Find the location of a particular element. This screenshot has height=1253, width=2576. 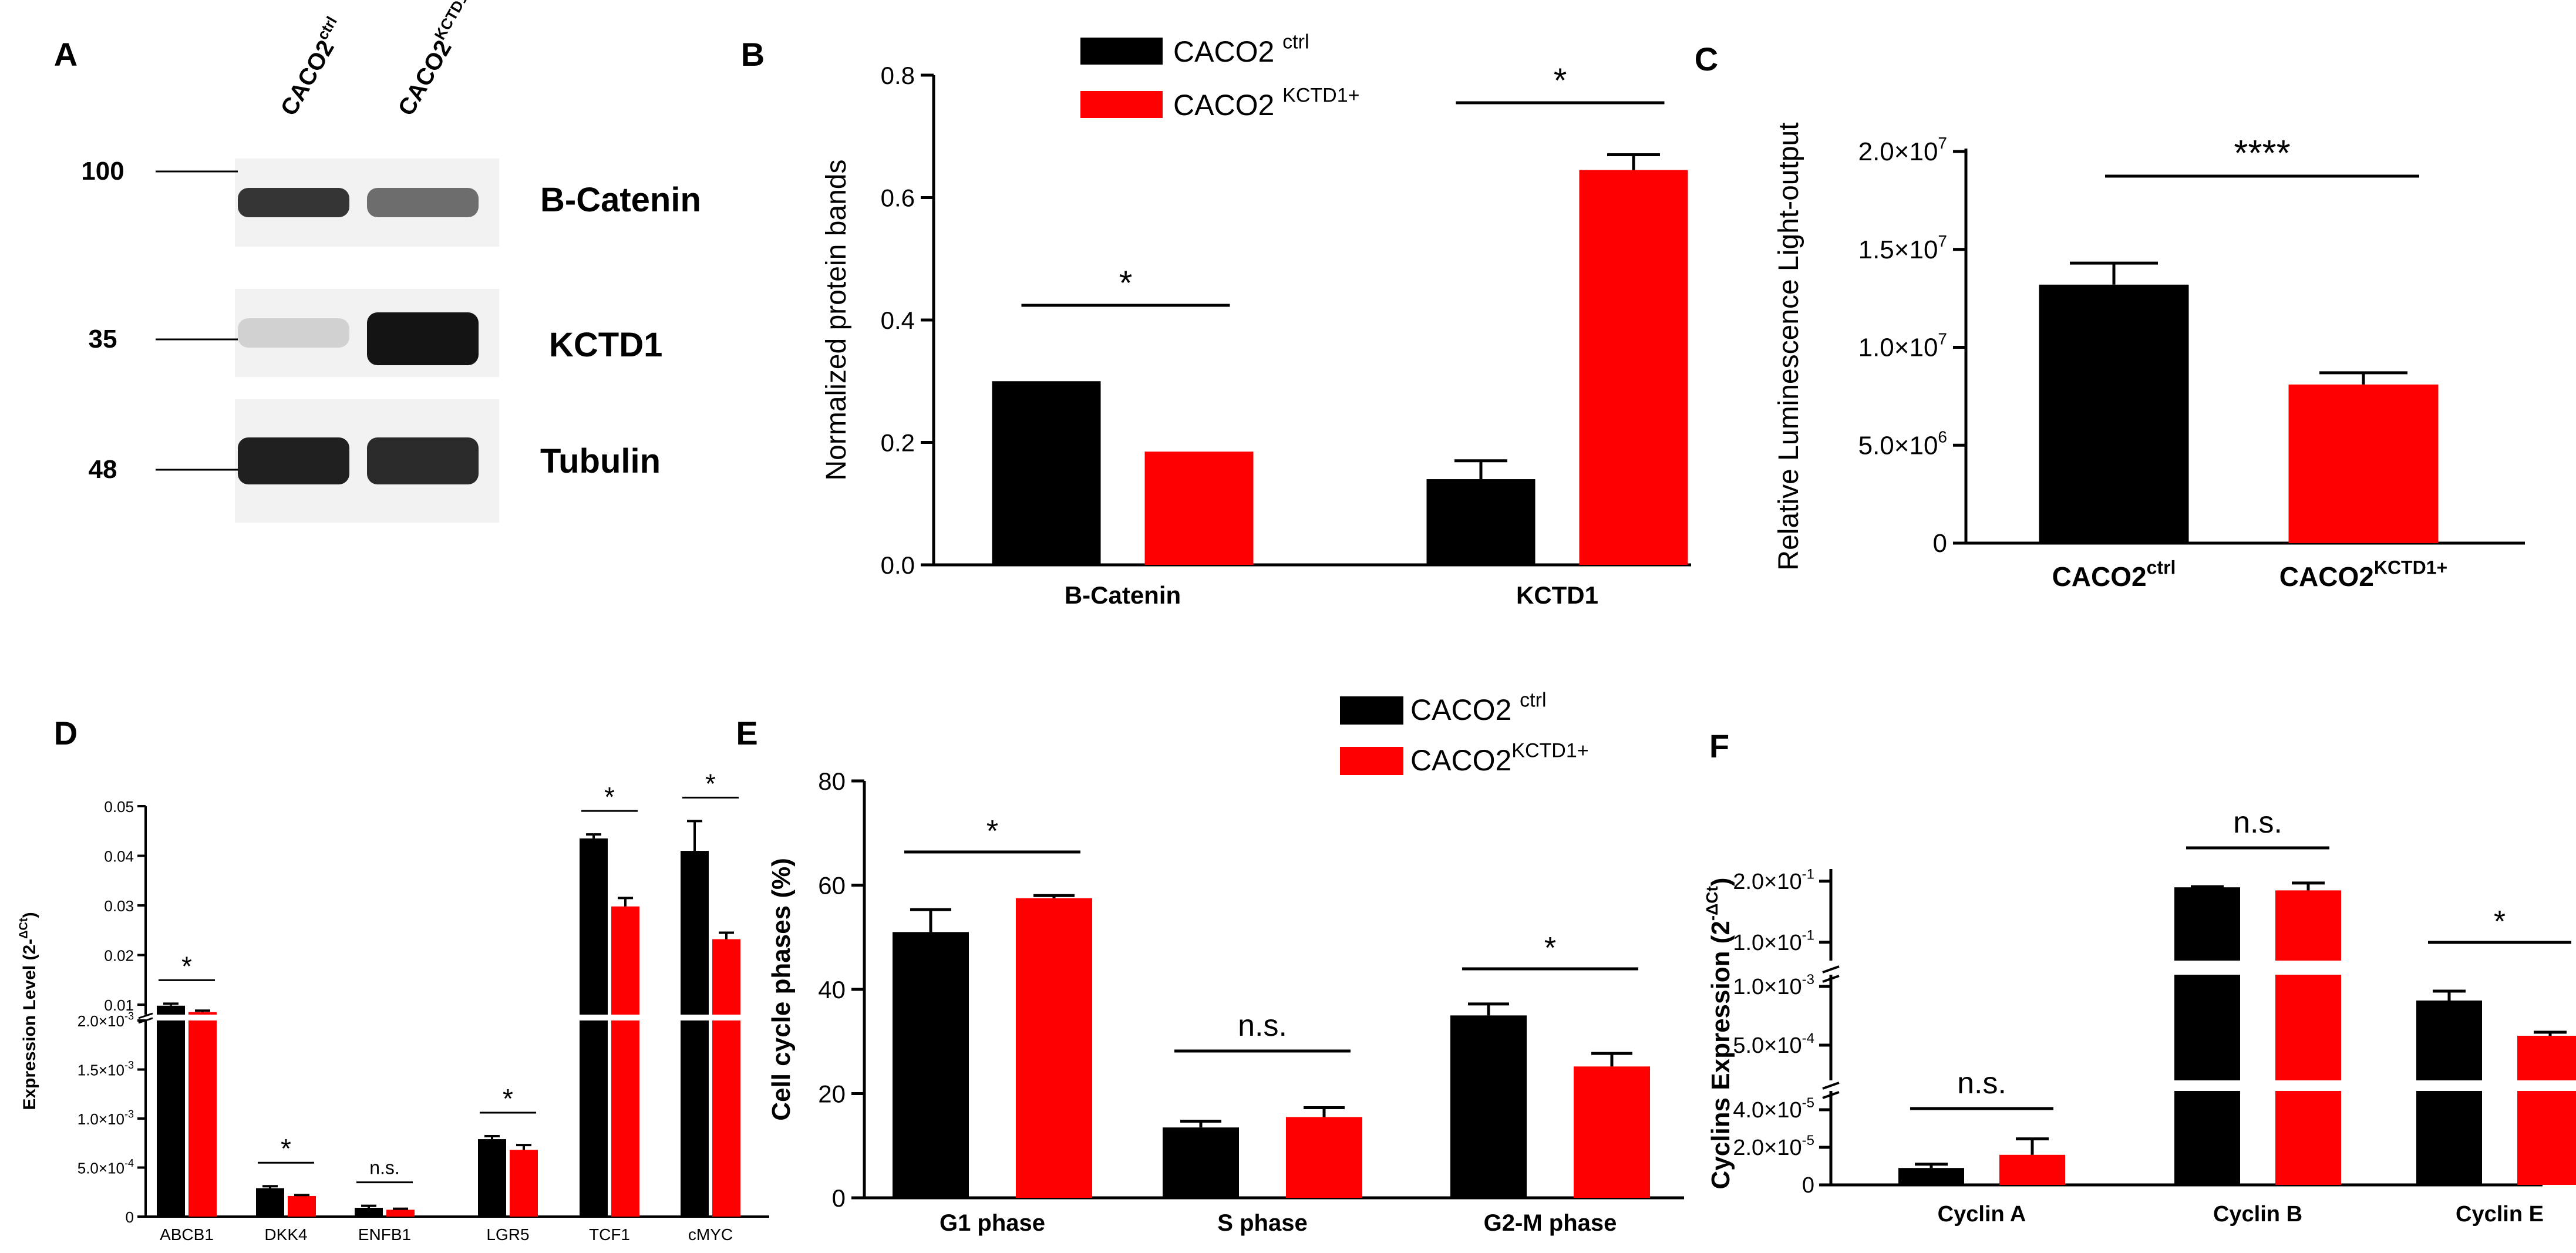

panel-f-y-tick-label-base: 5.0×10 is located at coordinates (1767, 1045).